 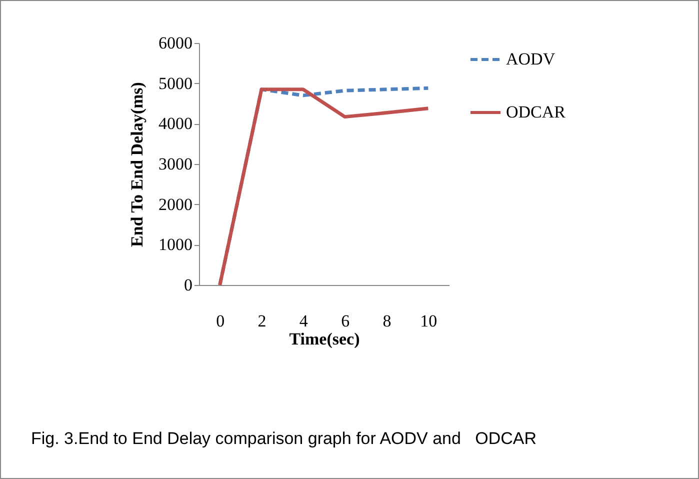 What do you see at coordinates (220, 321) in the screenshot?
I see `x-tick-label: 0` at bounding box center [220, 321].